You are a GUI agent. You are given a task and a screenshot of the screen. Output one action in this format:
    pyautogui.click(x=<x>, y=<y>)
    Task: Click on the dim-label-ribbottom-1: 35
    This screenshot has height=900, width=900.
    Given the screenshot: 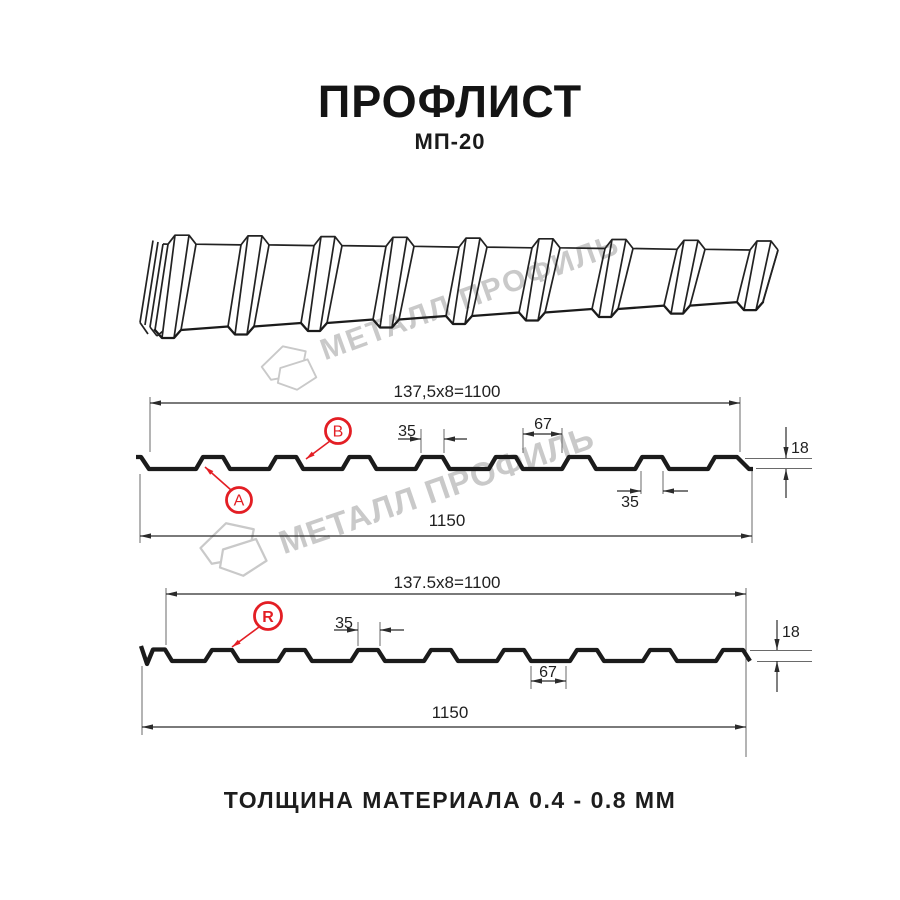 What is the action you would take?
    pyautogui.click(x=630, y=502)
    